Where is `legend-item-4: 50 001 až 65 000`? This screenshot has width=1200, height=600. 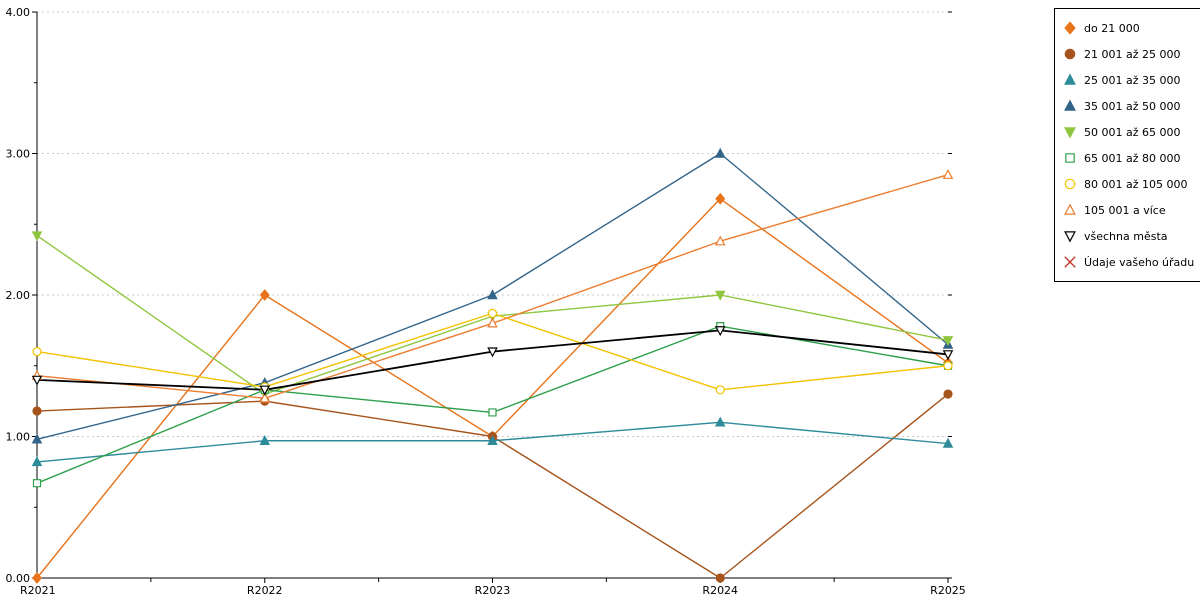
legend-item-4: 50 001 až 65 000 is located at coordinates (1128, 132).